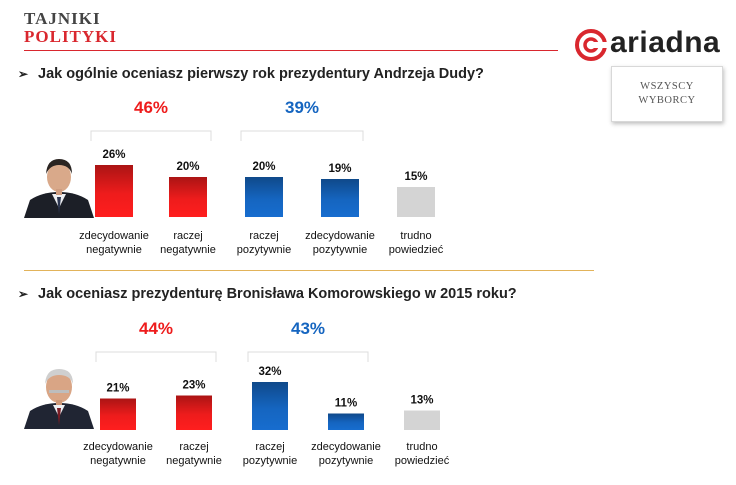  Describe the element at coordinates (156, 328) in the screenshot. I see `group-total-label: 44%` at that location.